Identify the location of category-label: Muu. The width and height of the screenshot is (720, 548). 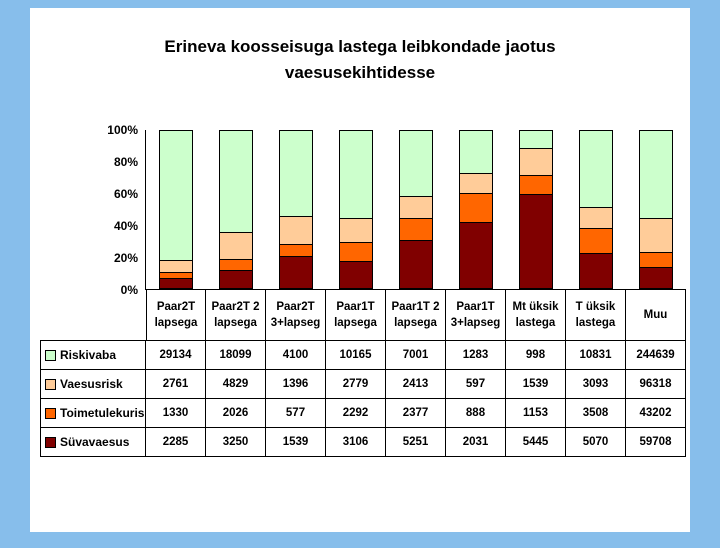
(656, 315).